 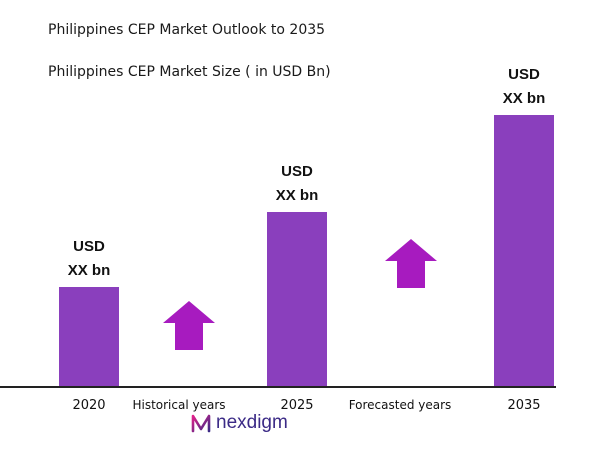 What do you see at coordinates (297, 299) in the screenshot?
I see `bar-2025` at bounding box center [297, 299].